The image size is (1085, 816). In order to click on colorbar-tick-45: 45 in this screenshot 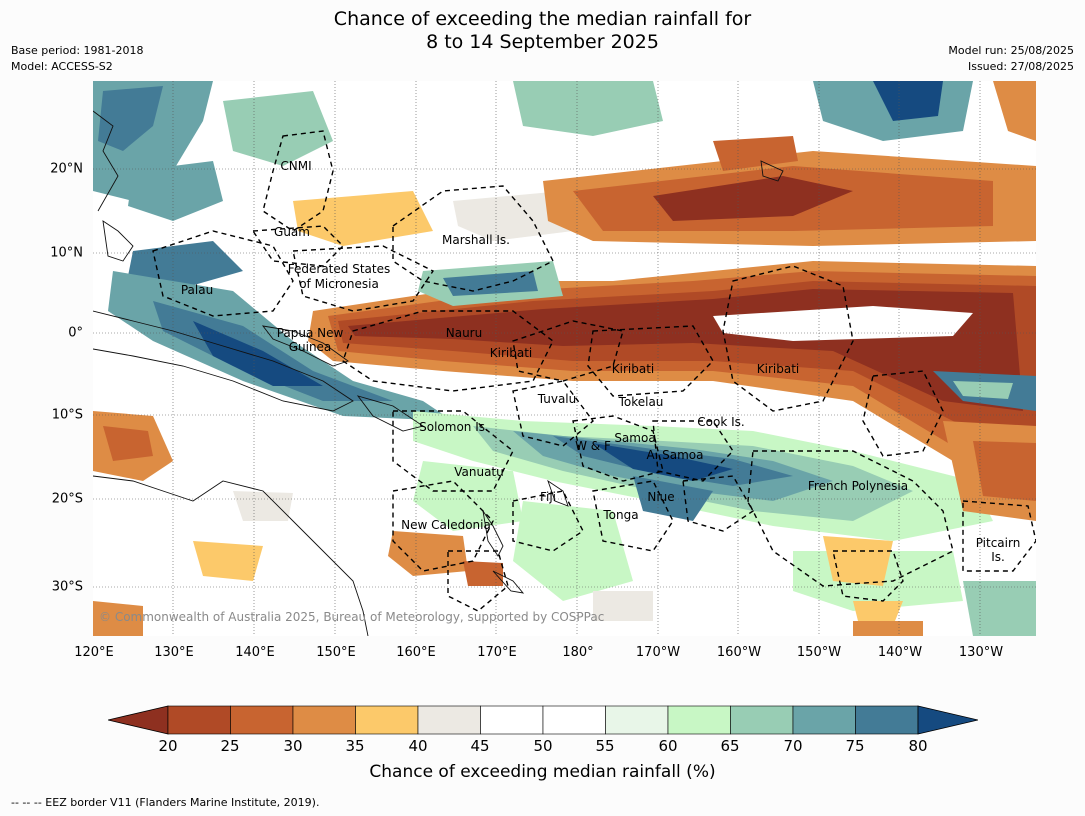, I will do `click(480, 746)`.